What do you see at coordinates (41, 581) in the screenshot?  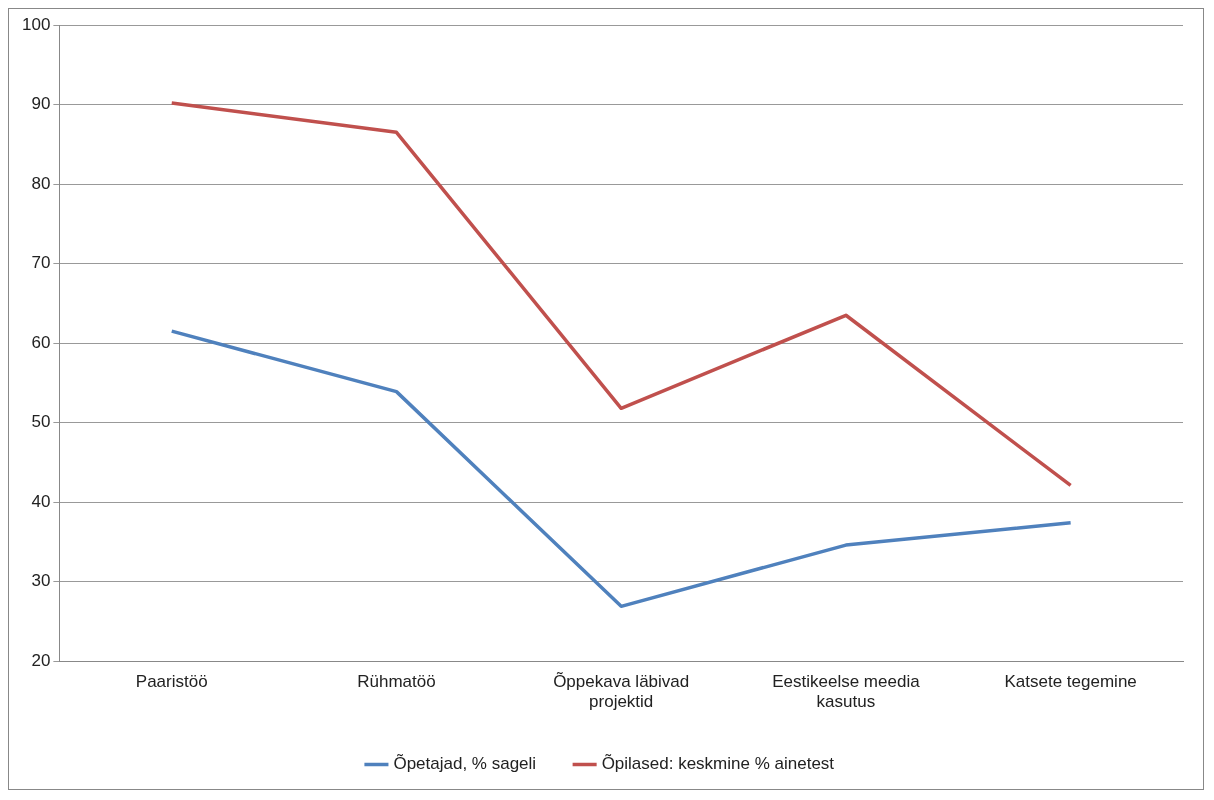 I see `y-tick-label: 30` at bounding box center [41, 581].